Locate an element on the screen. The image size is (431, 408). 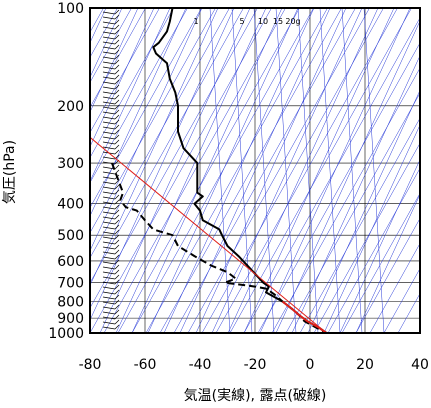
mixing-ratio-label: 1 is located at coordinates (195, 21).